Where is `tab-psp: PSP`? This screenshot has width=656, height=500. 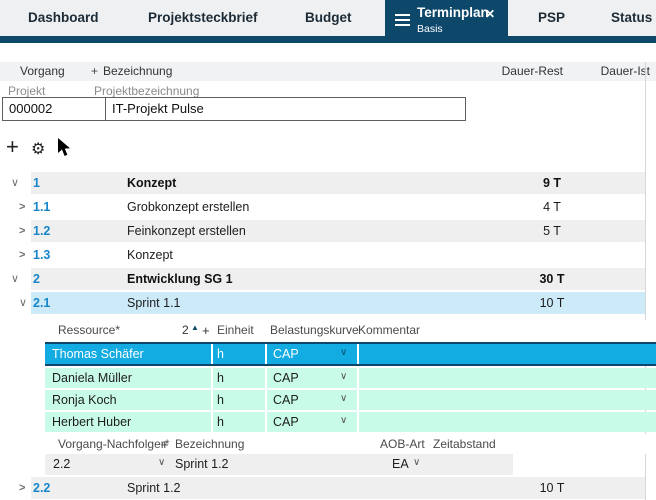
tab-psp: PSP is located at coordinates (552, 17).